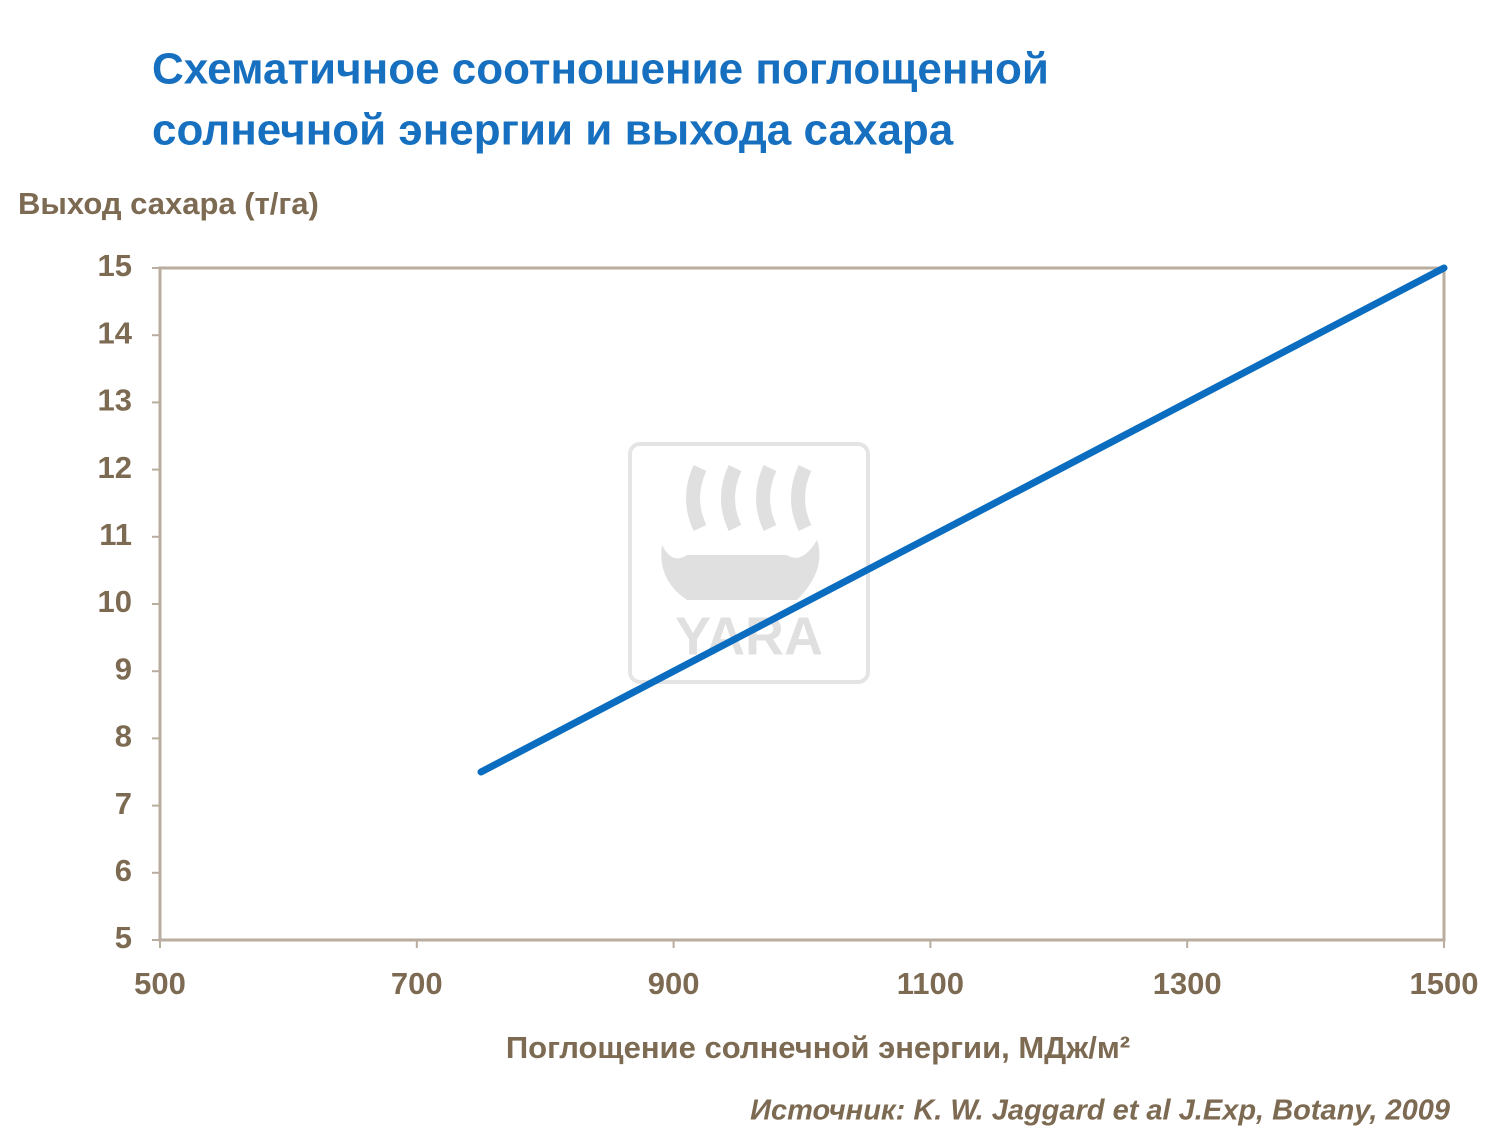 This screenshot has width=1500, height=1126. What do you see at coordinates (115, 265) in the screenshot?
I see `y-tick-label: 15` at bounding box center [115, 265].